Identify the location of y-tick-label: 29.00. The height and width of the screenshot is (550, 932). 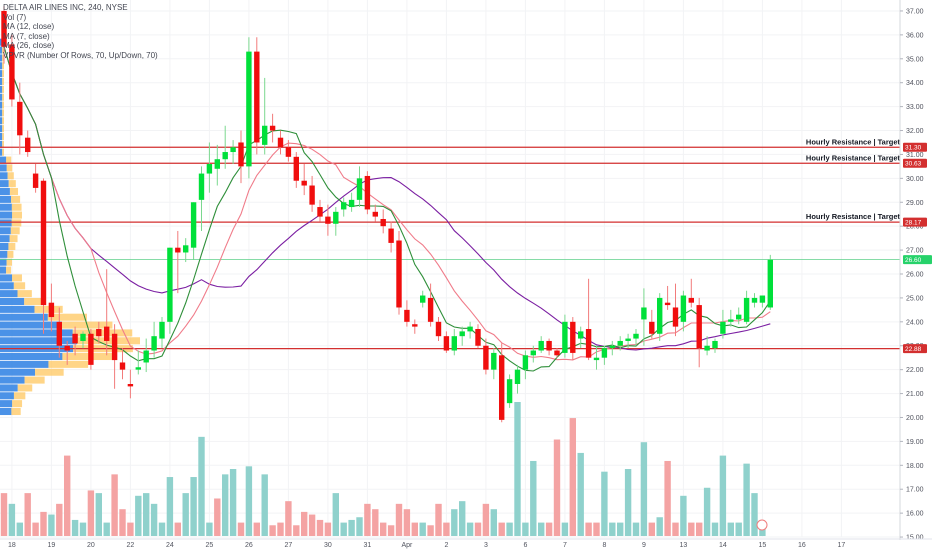
(915, 203).